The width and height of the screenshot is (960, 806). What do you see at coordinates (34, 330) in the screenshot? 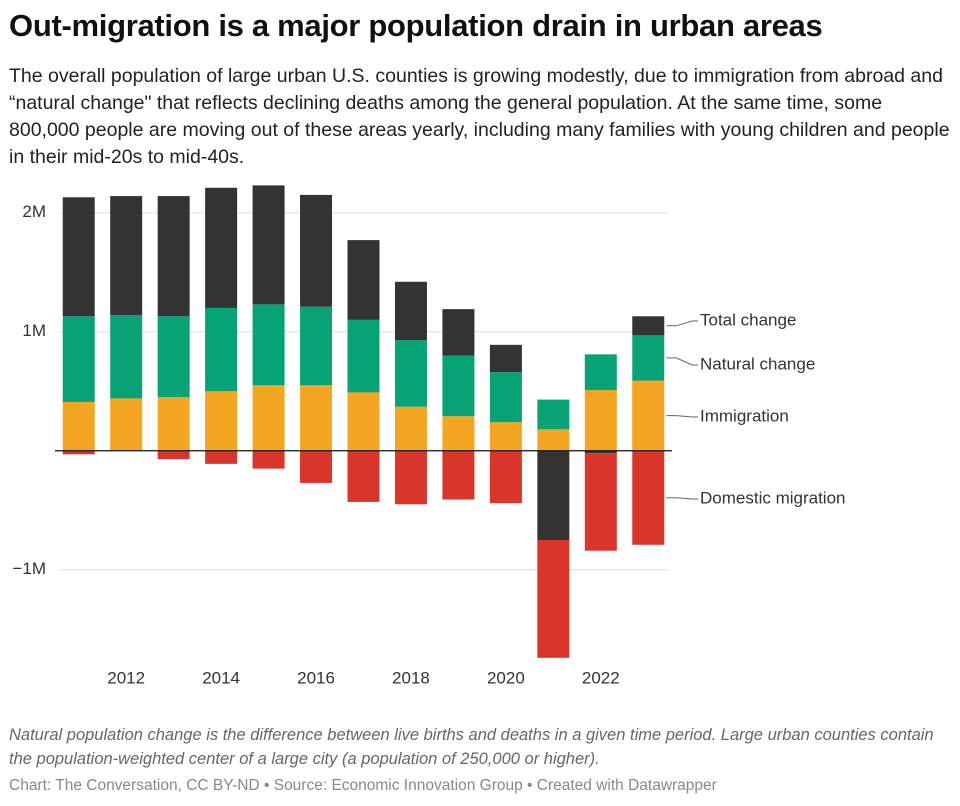
I see `y-tick-label: 1M` at bounding box center [34, 330].